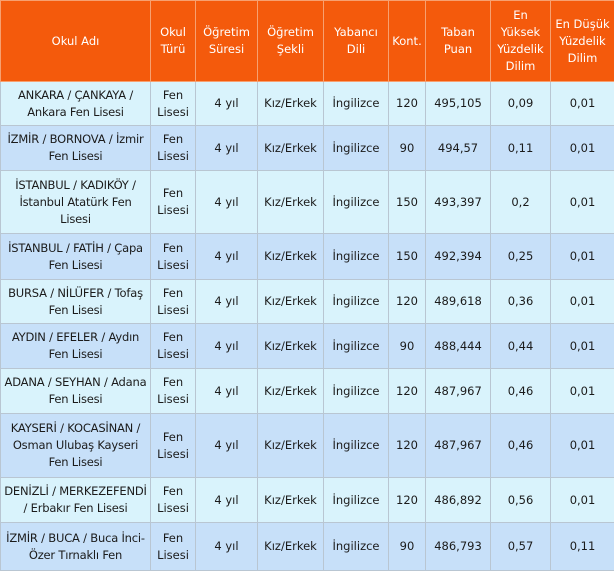 The image size is (614, 571). Describe the element at coordinates (582, 547) in the screenshot. I see `cell-lowest-percentile: 0,11` at that location.